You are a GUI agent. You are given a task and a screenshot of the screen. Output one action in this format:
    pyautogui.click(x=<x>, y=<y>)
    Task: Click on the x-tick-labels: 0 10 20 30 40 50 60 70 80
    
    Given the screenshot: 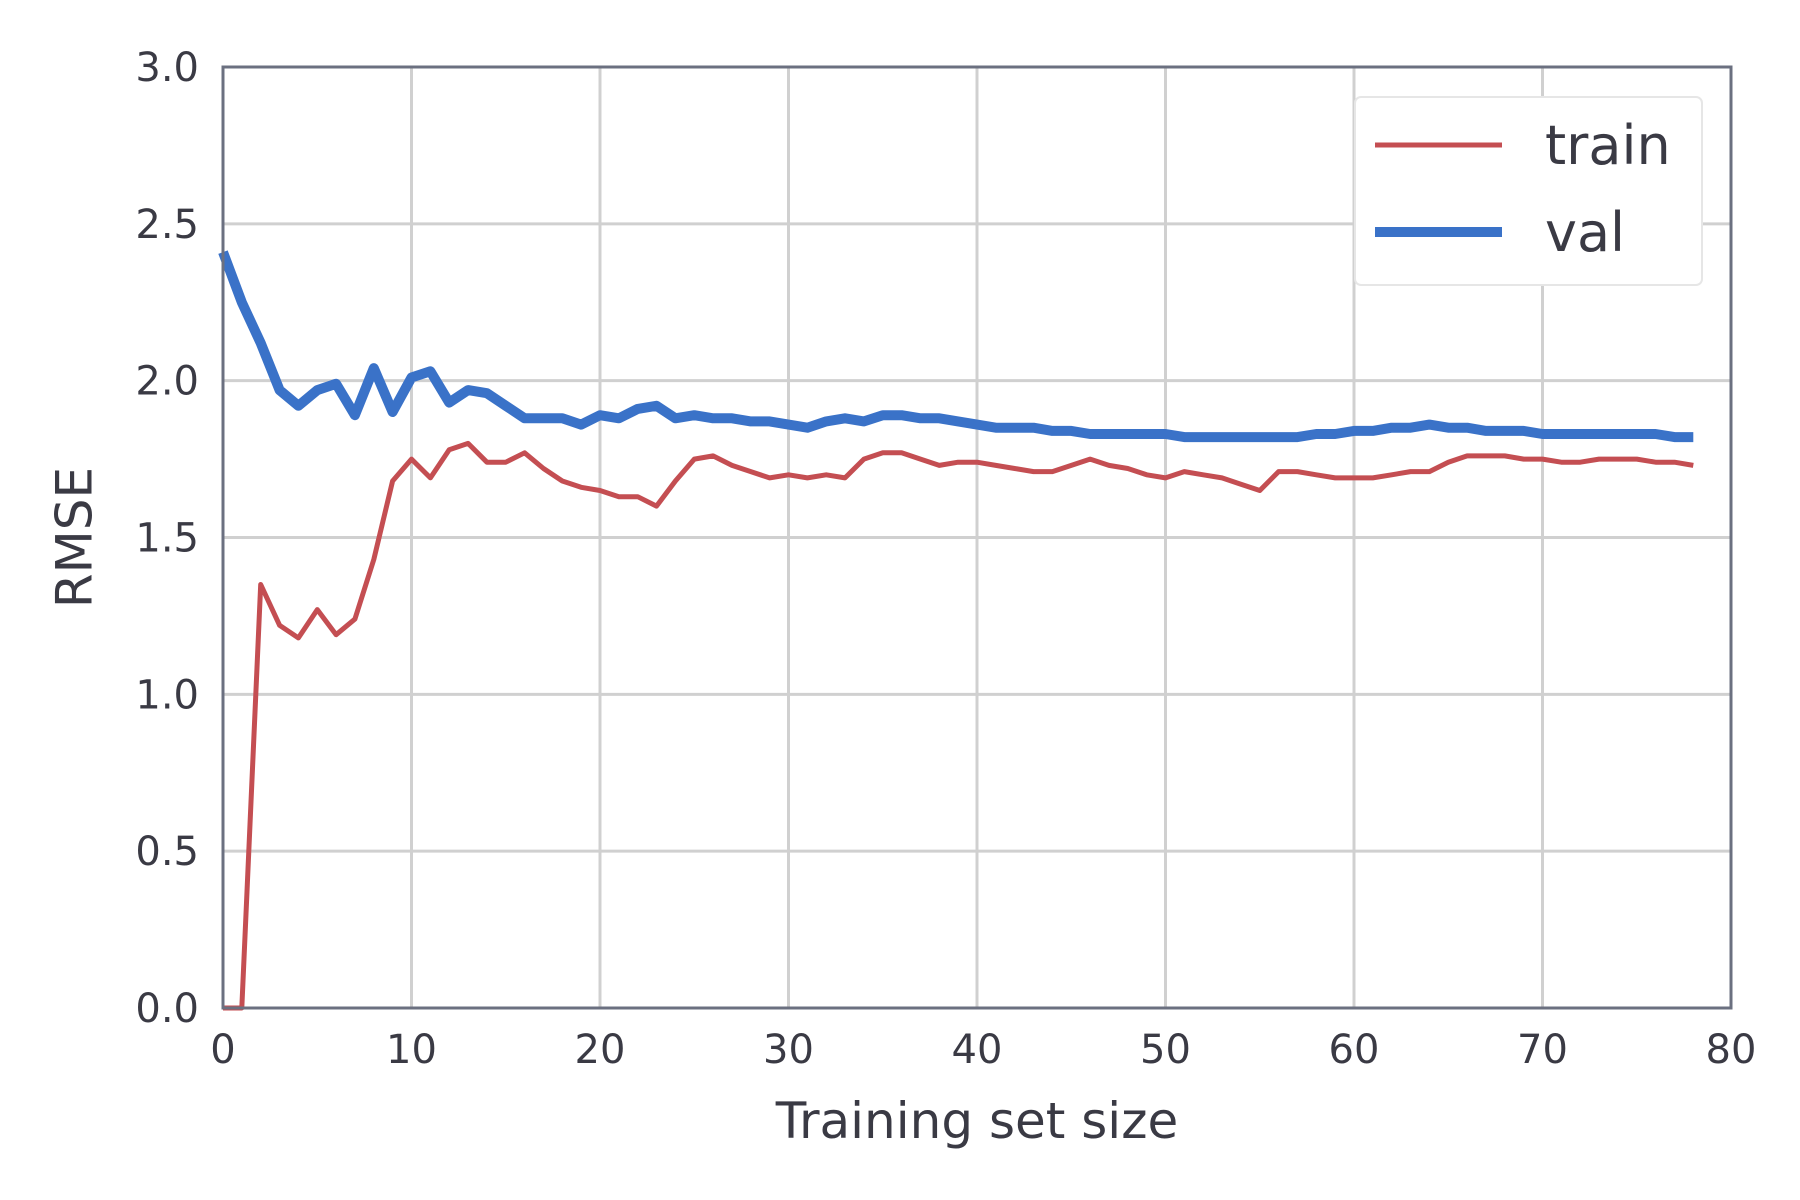 What is the action you would take?
    pyautogui.click(x=983, y=1050)
    